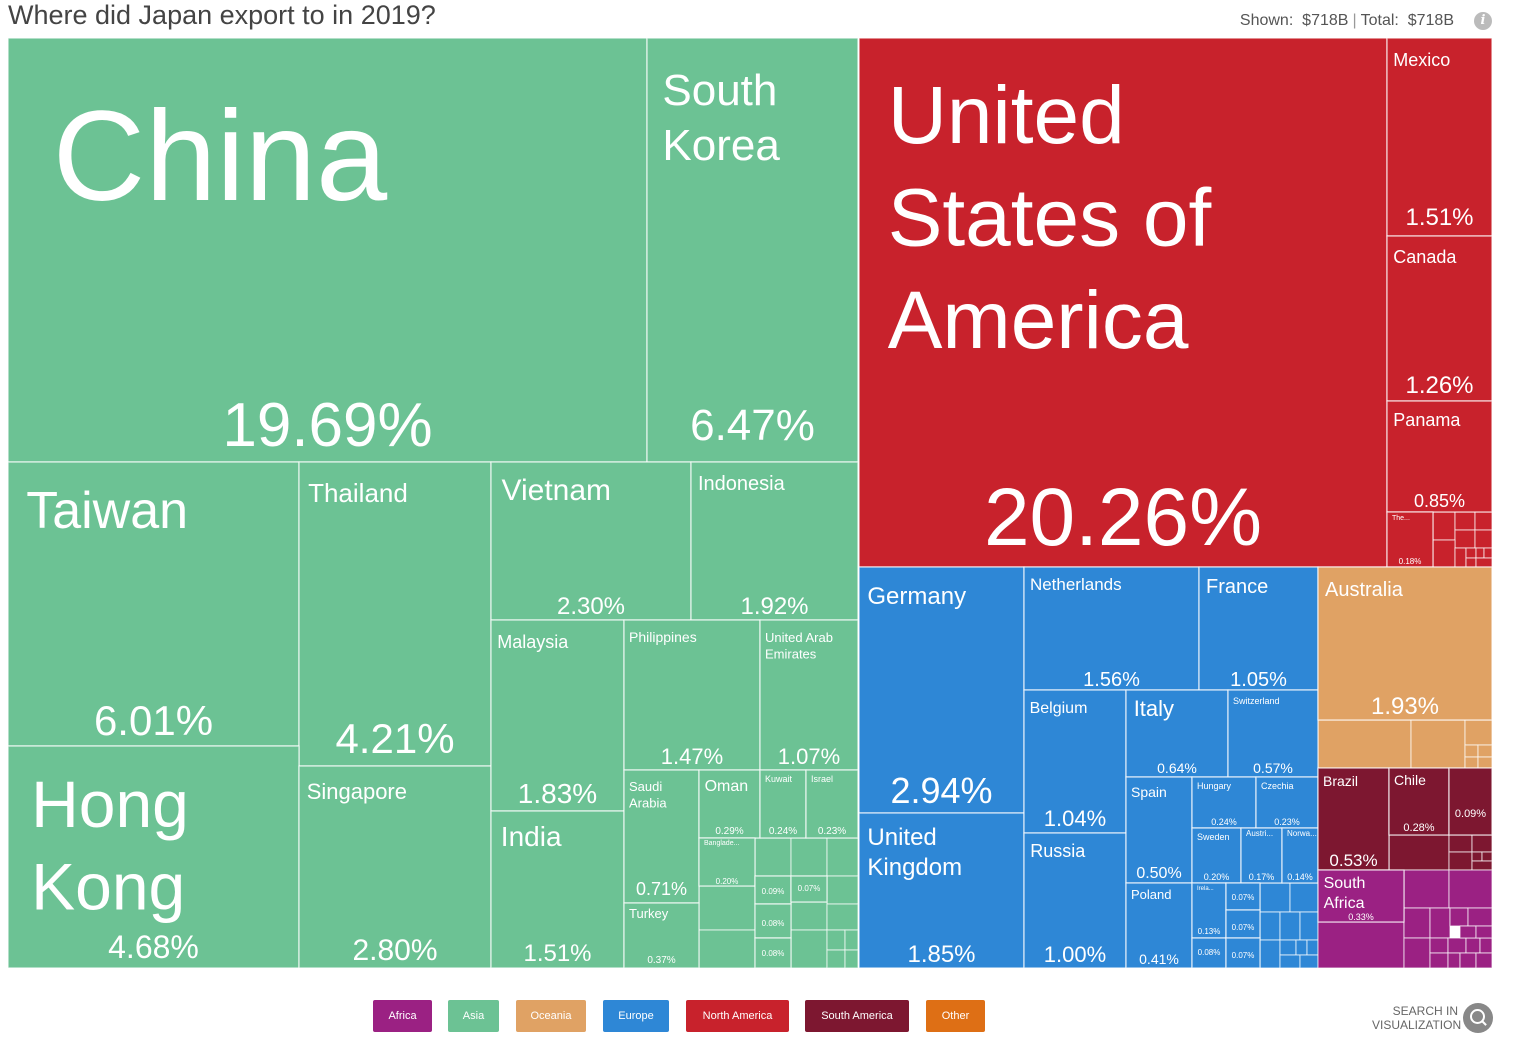 This screenshot has width=1516, height=1042. What do you see at coordinates (1405, 643) in the screenshot?
I see `treemap-cell: Australia 1.93%` at bounding box center [1405, 643].